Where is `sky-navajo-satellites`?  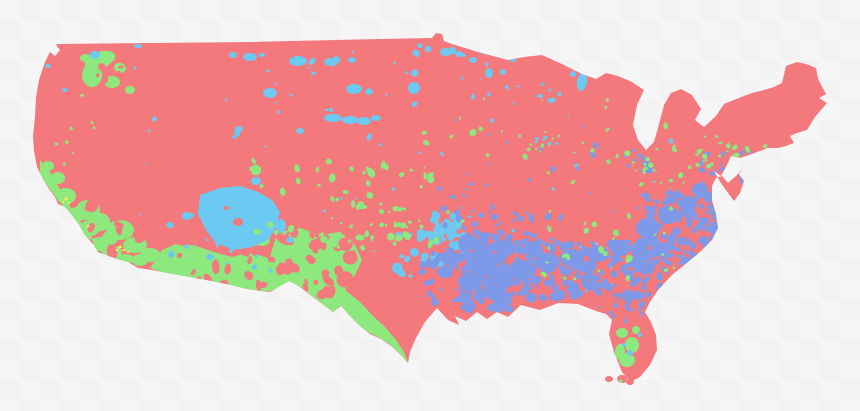 sky-navajo-satellites is located at coordinates (230, 218).